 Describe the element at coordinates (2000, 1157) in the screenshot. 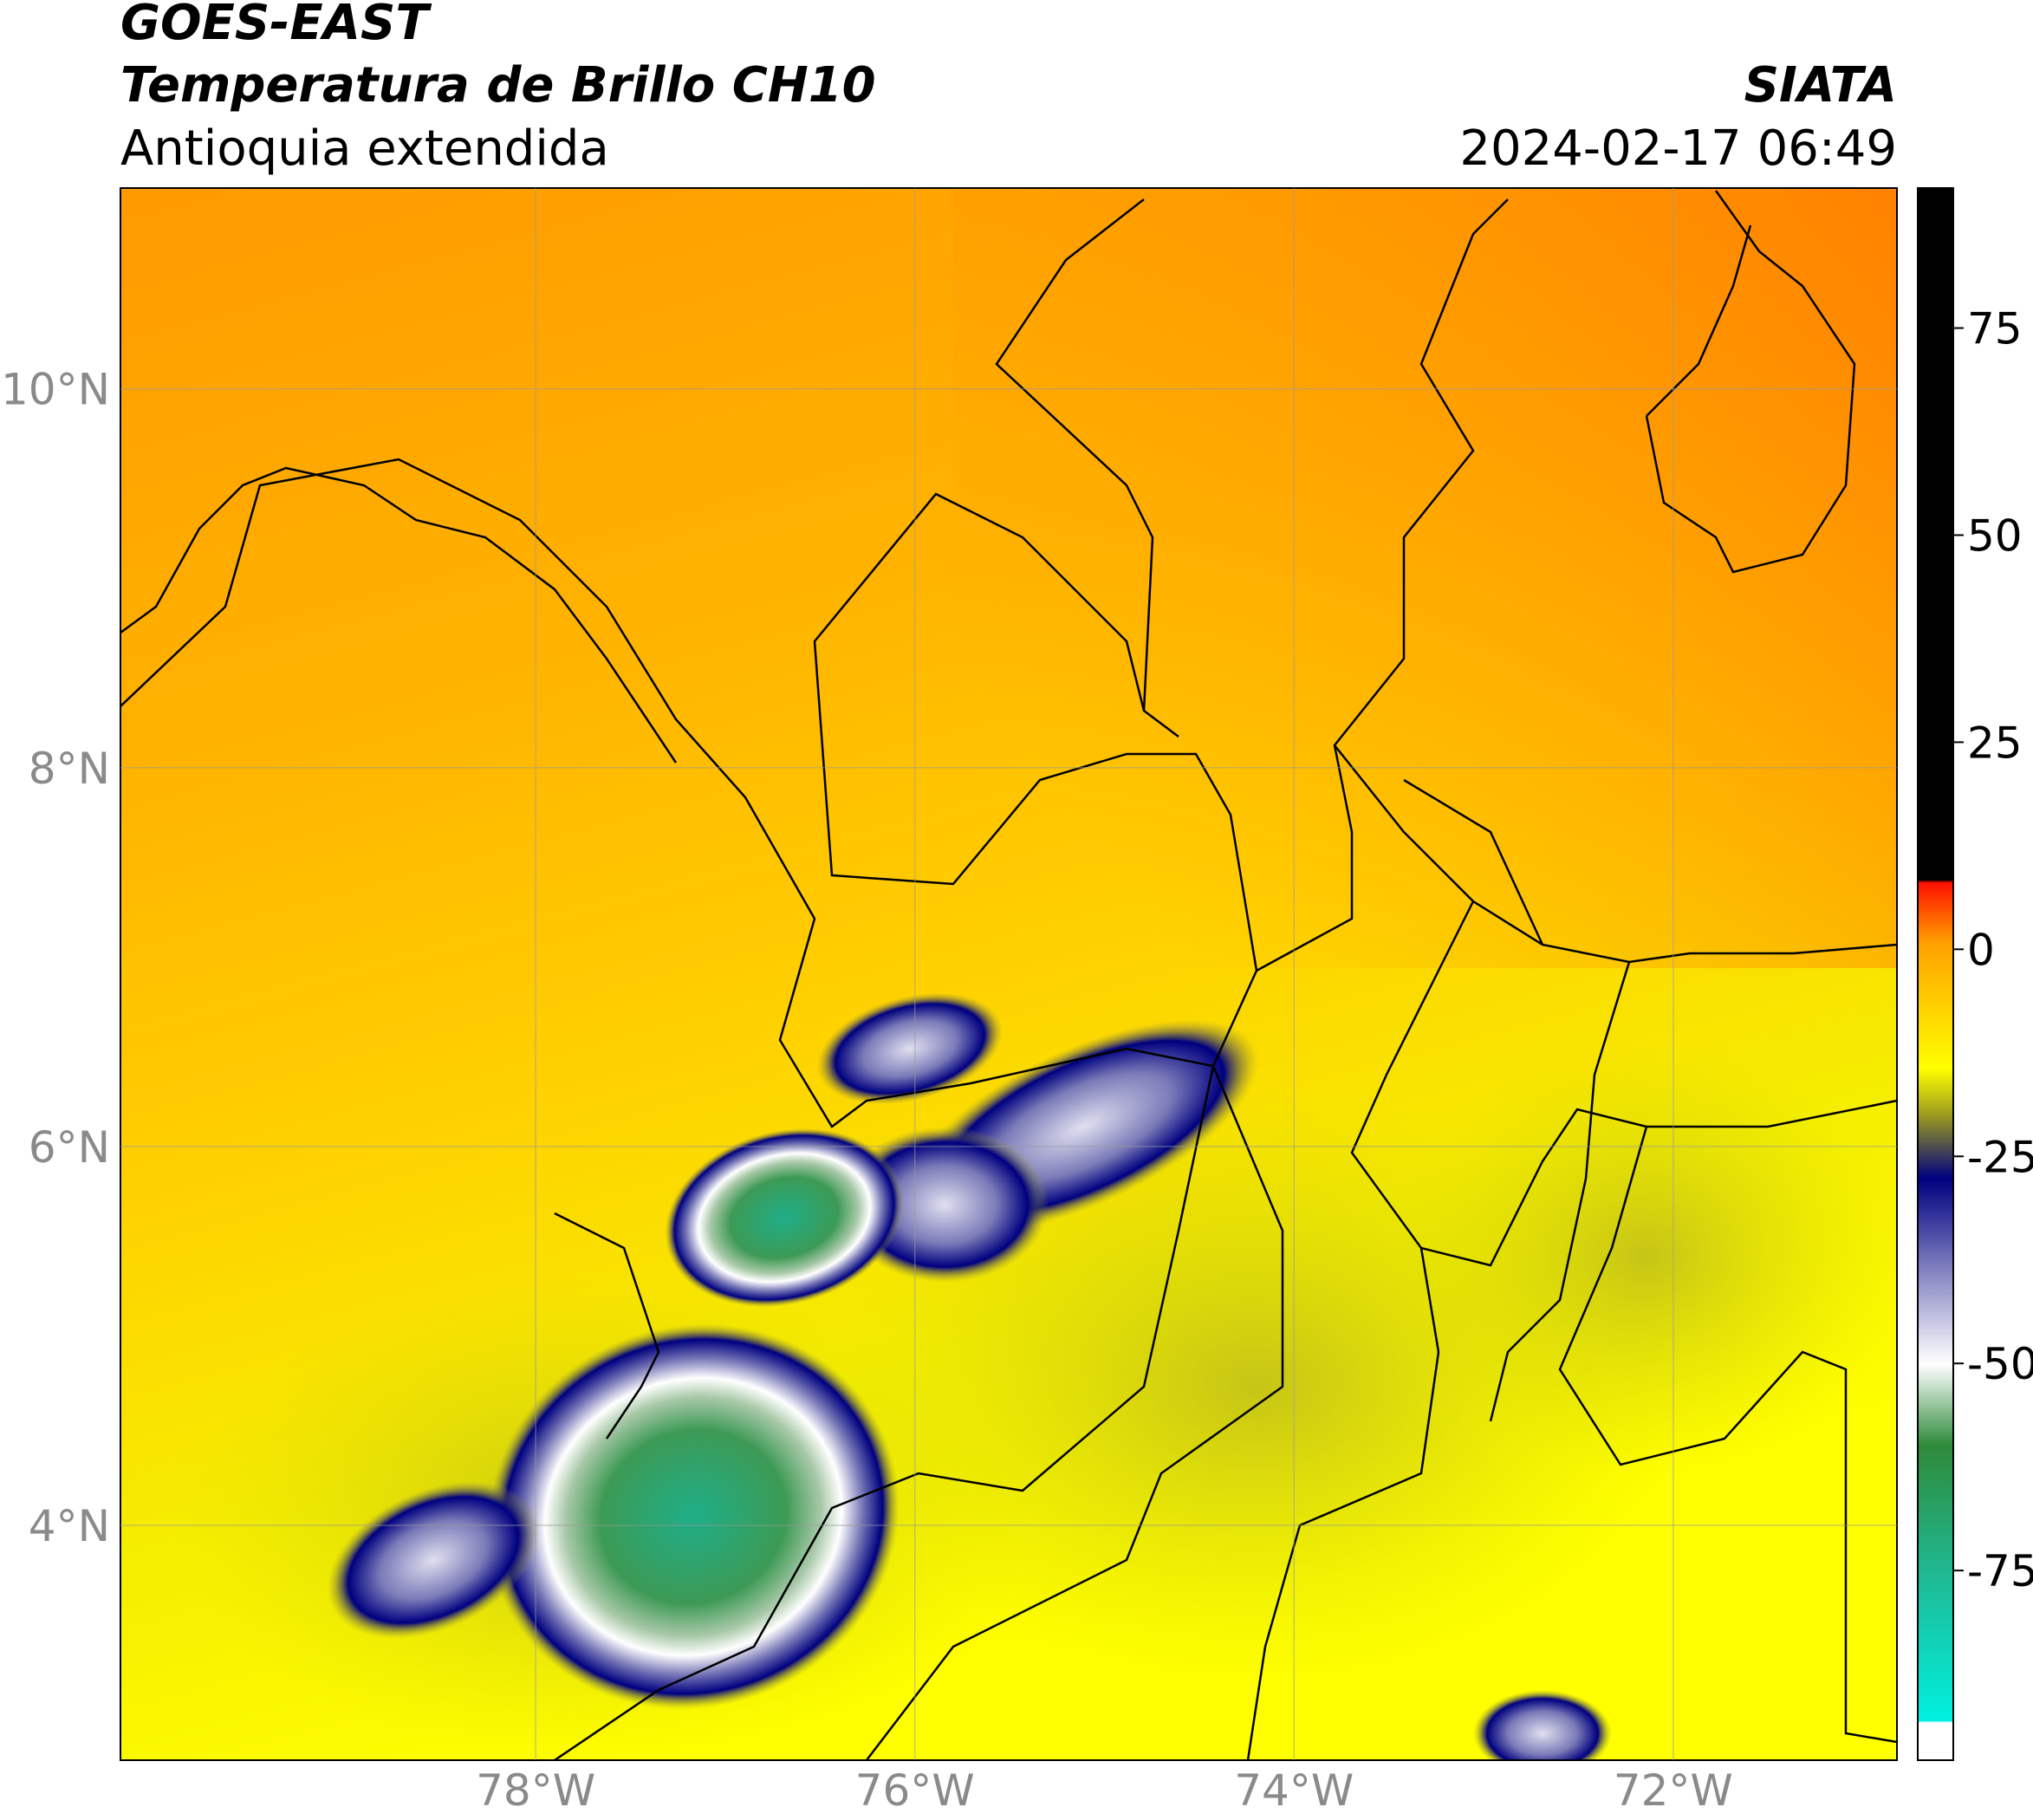

I see `colorbar-tick-label: -25` at that location.